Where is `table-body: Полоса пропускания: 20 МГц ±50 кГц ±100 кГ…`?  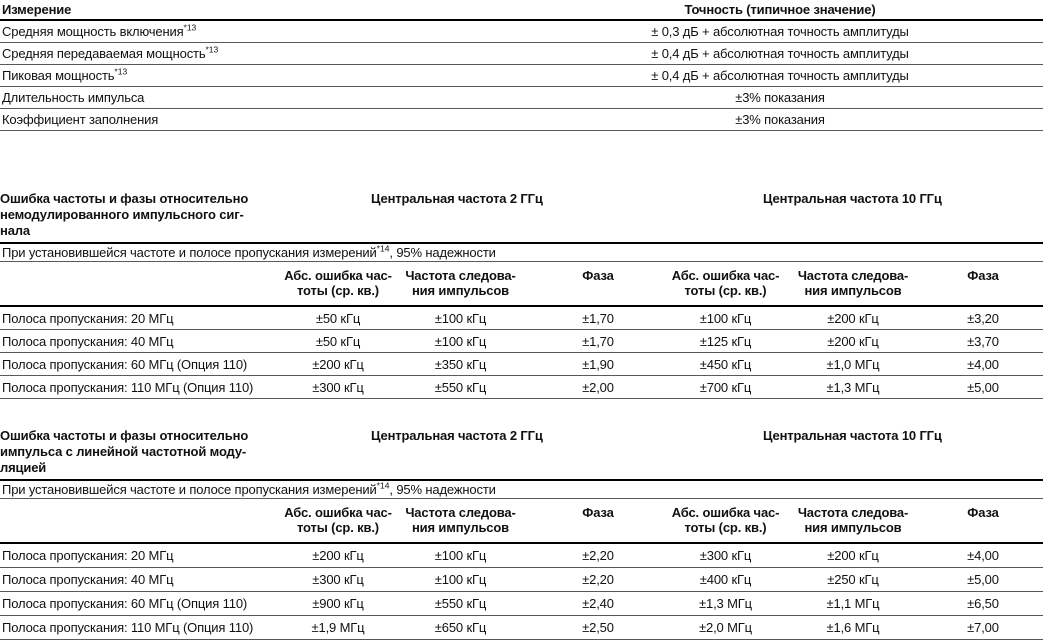 table-body: Полоса пропускания: 20 МГц ±50 кГц ±100 кГ… is located at coordinates (521, 353).